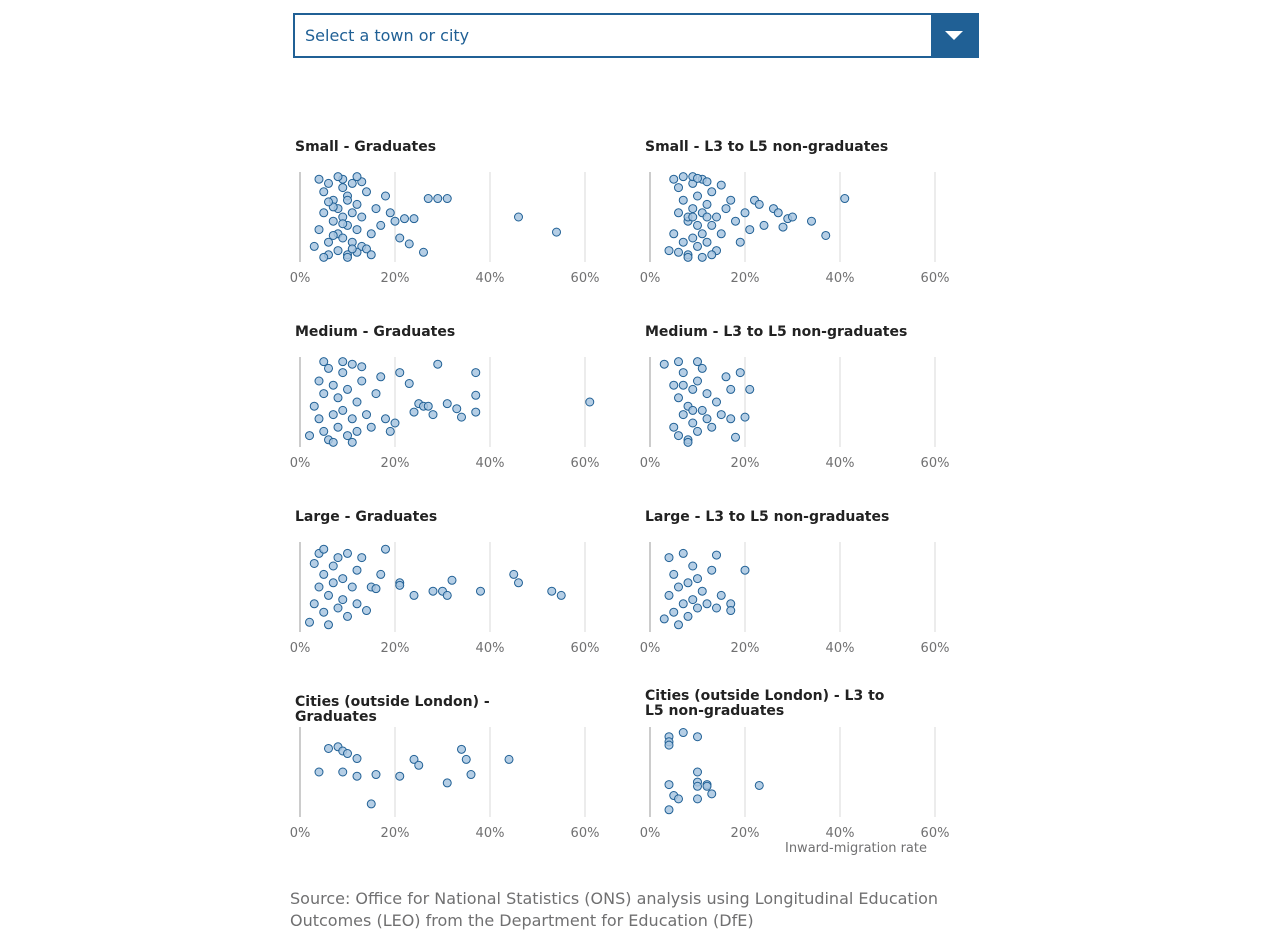 The image size is (1280, 950). I want to click on chevron-down-icon, so click(954, 35).